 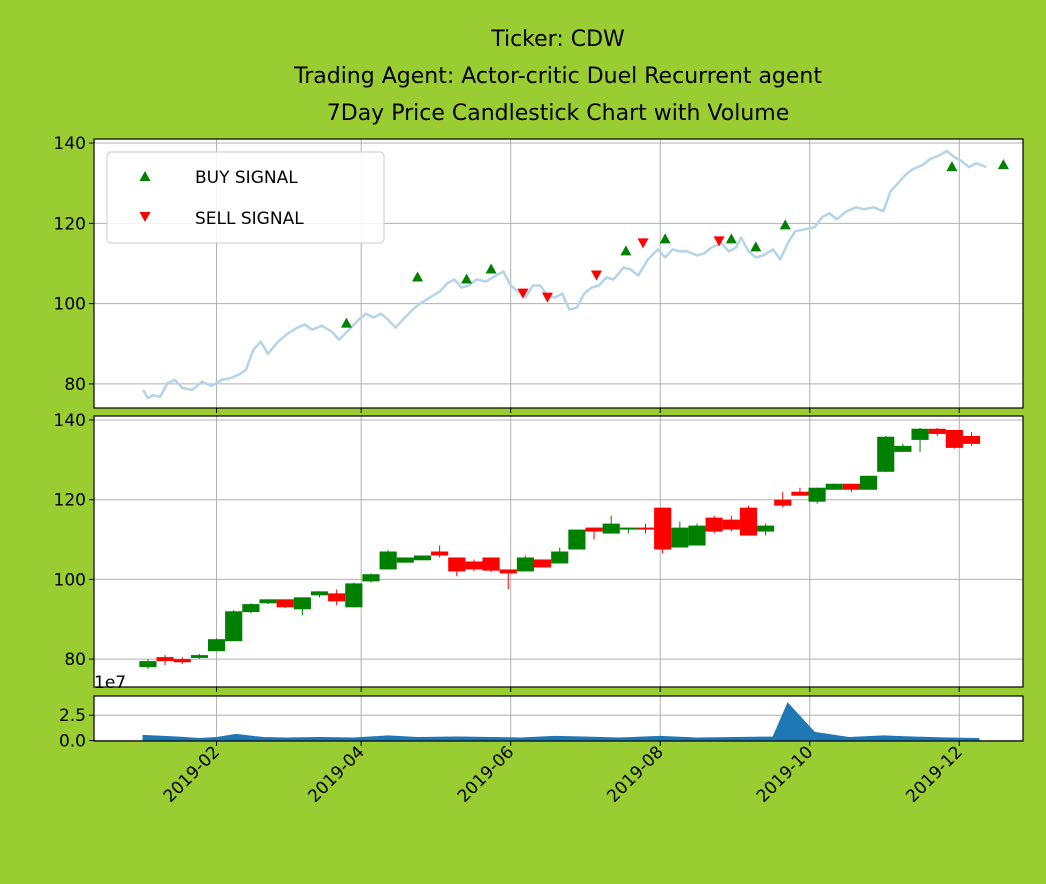 I want to click on volume-panel-frame, so click(x=558, y=718).